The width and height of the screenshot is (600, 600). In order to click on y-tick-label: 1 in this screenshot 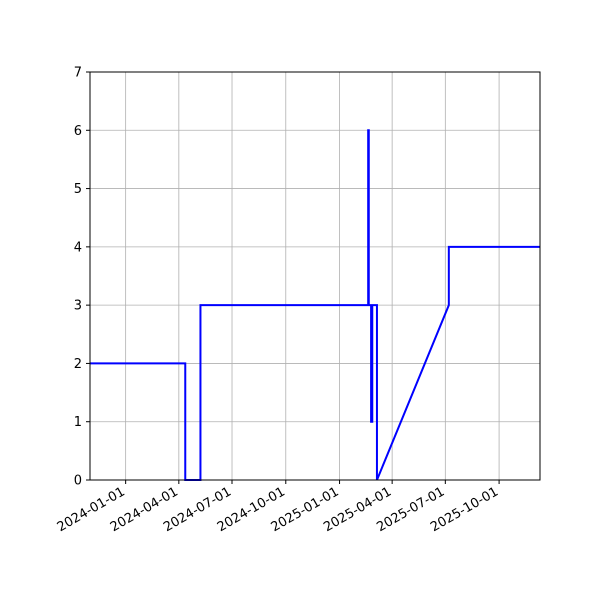, I will do `click(78, 422)`.